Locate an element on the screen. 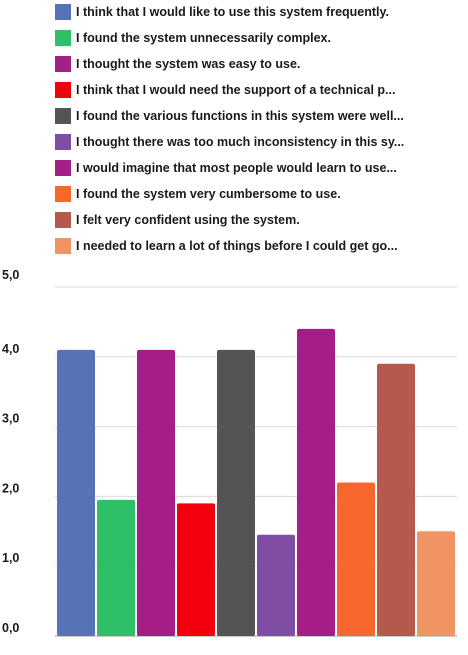  y-tick-label: 2,0 is located at coordinates (10, 488).